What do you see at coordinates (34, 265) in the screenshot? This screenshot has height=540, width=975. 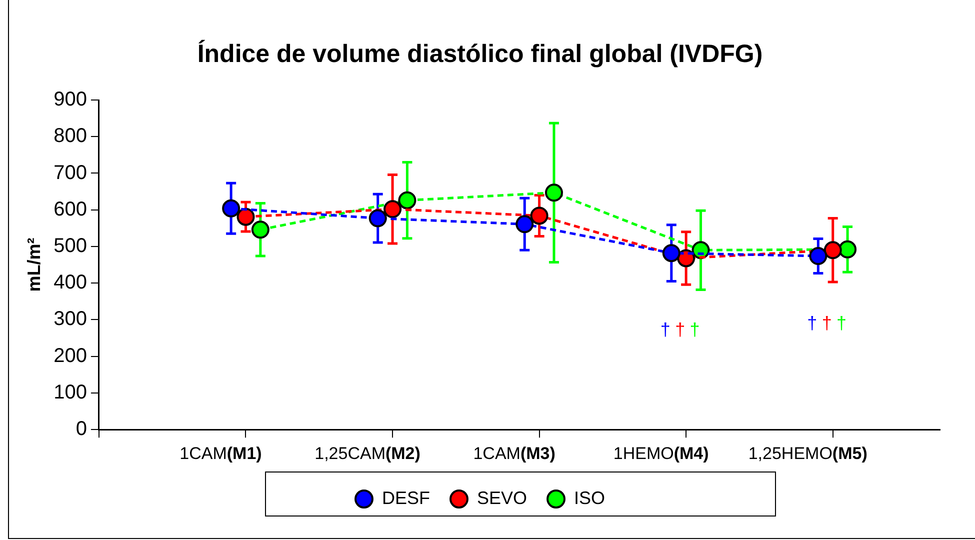 I see `y-axis-title: mL/m²` at bounding box center [34, 265].